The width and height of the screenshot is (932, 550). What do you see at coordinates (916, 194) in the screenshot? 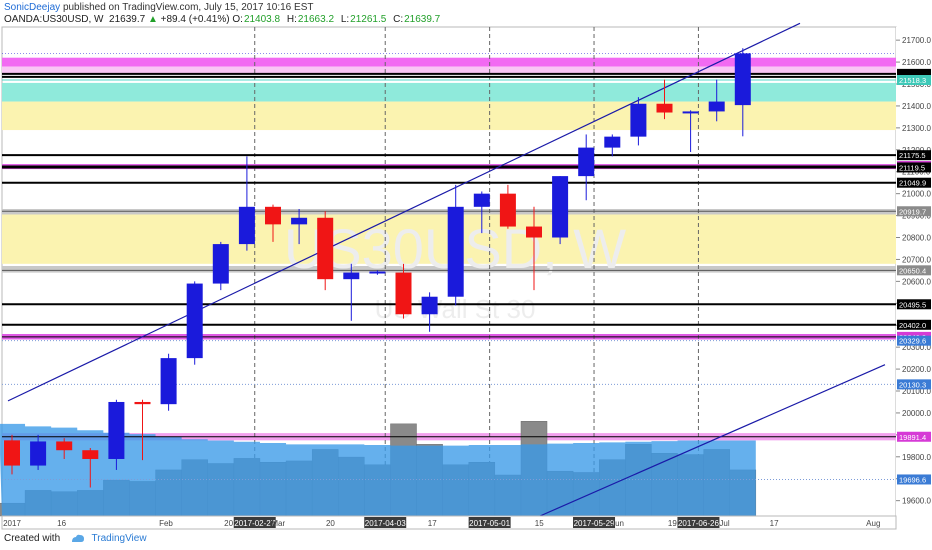
I see `price-tick-label: 21000.0` at bounding box center [916, 194].